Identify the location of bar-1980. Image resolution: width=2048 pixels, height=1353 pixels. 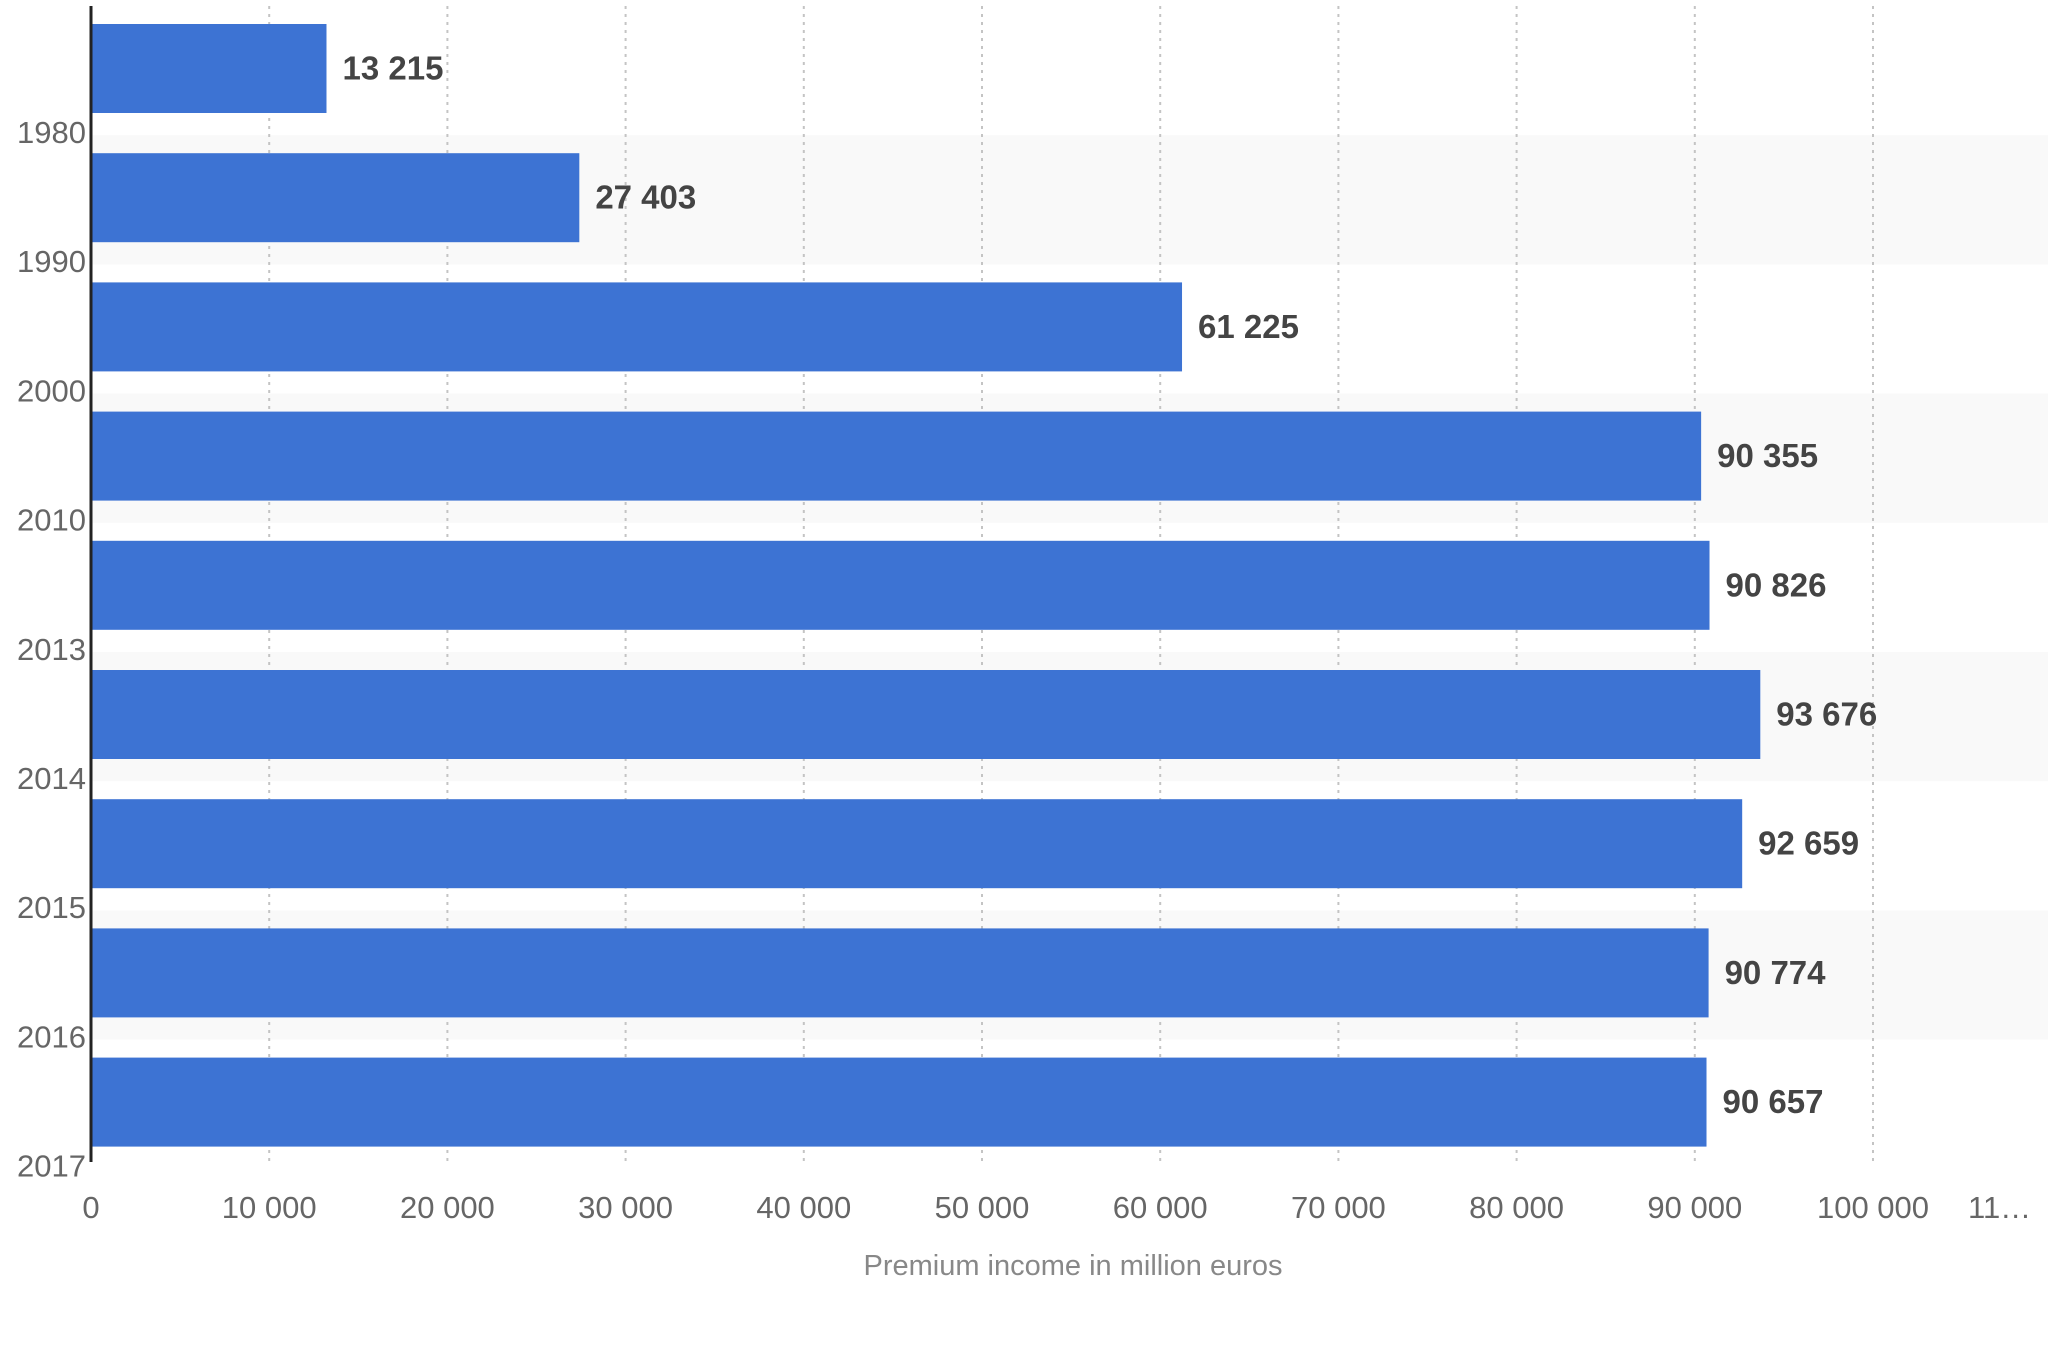
(209, 68).